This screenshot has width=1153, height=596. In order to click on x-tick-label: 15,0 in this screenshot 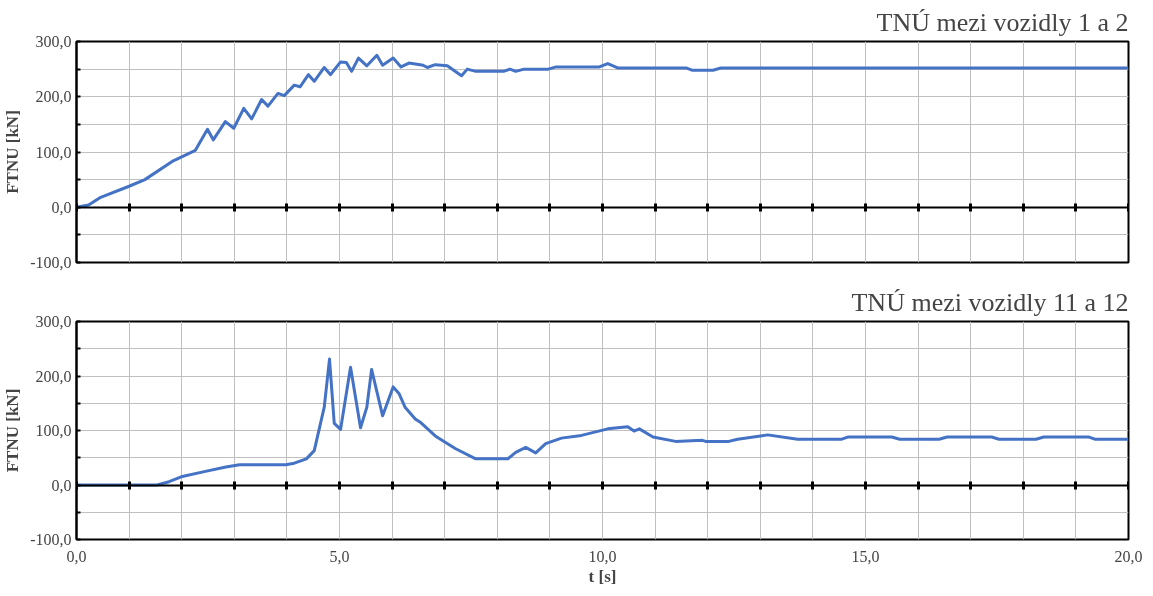, I will do `click(865, 556)`.